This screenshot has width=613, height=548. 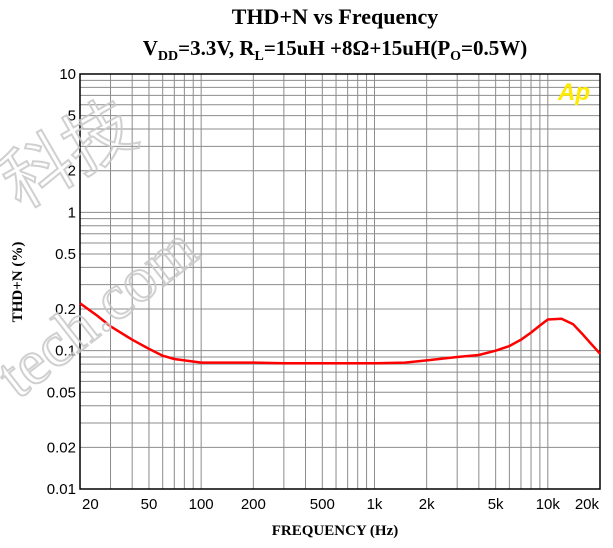 What do you see at coordinates (375, 504) in the screenshot?
I see `x-tick-label: 1k` at bounding box center [375, 504].